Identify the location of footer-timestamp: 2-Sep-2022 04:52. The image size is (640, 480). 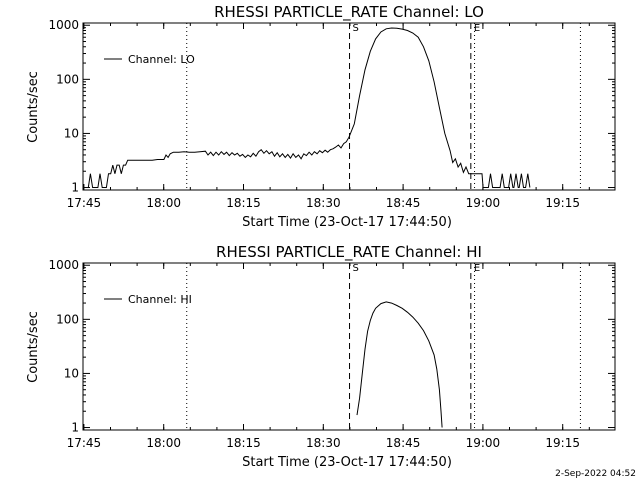
(595, 474).